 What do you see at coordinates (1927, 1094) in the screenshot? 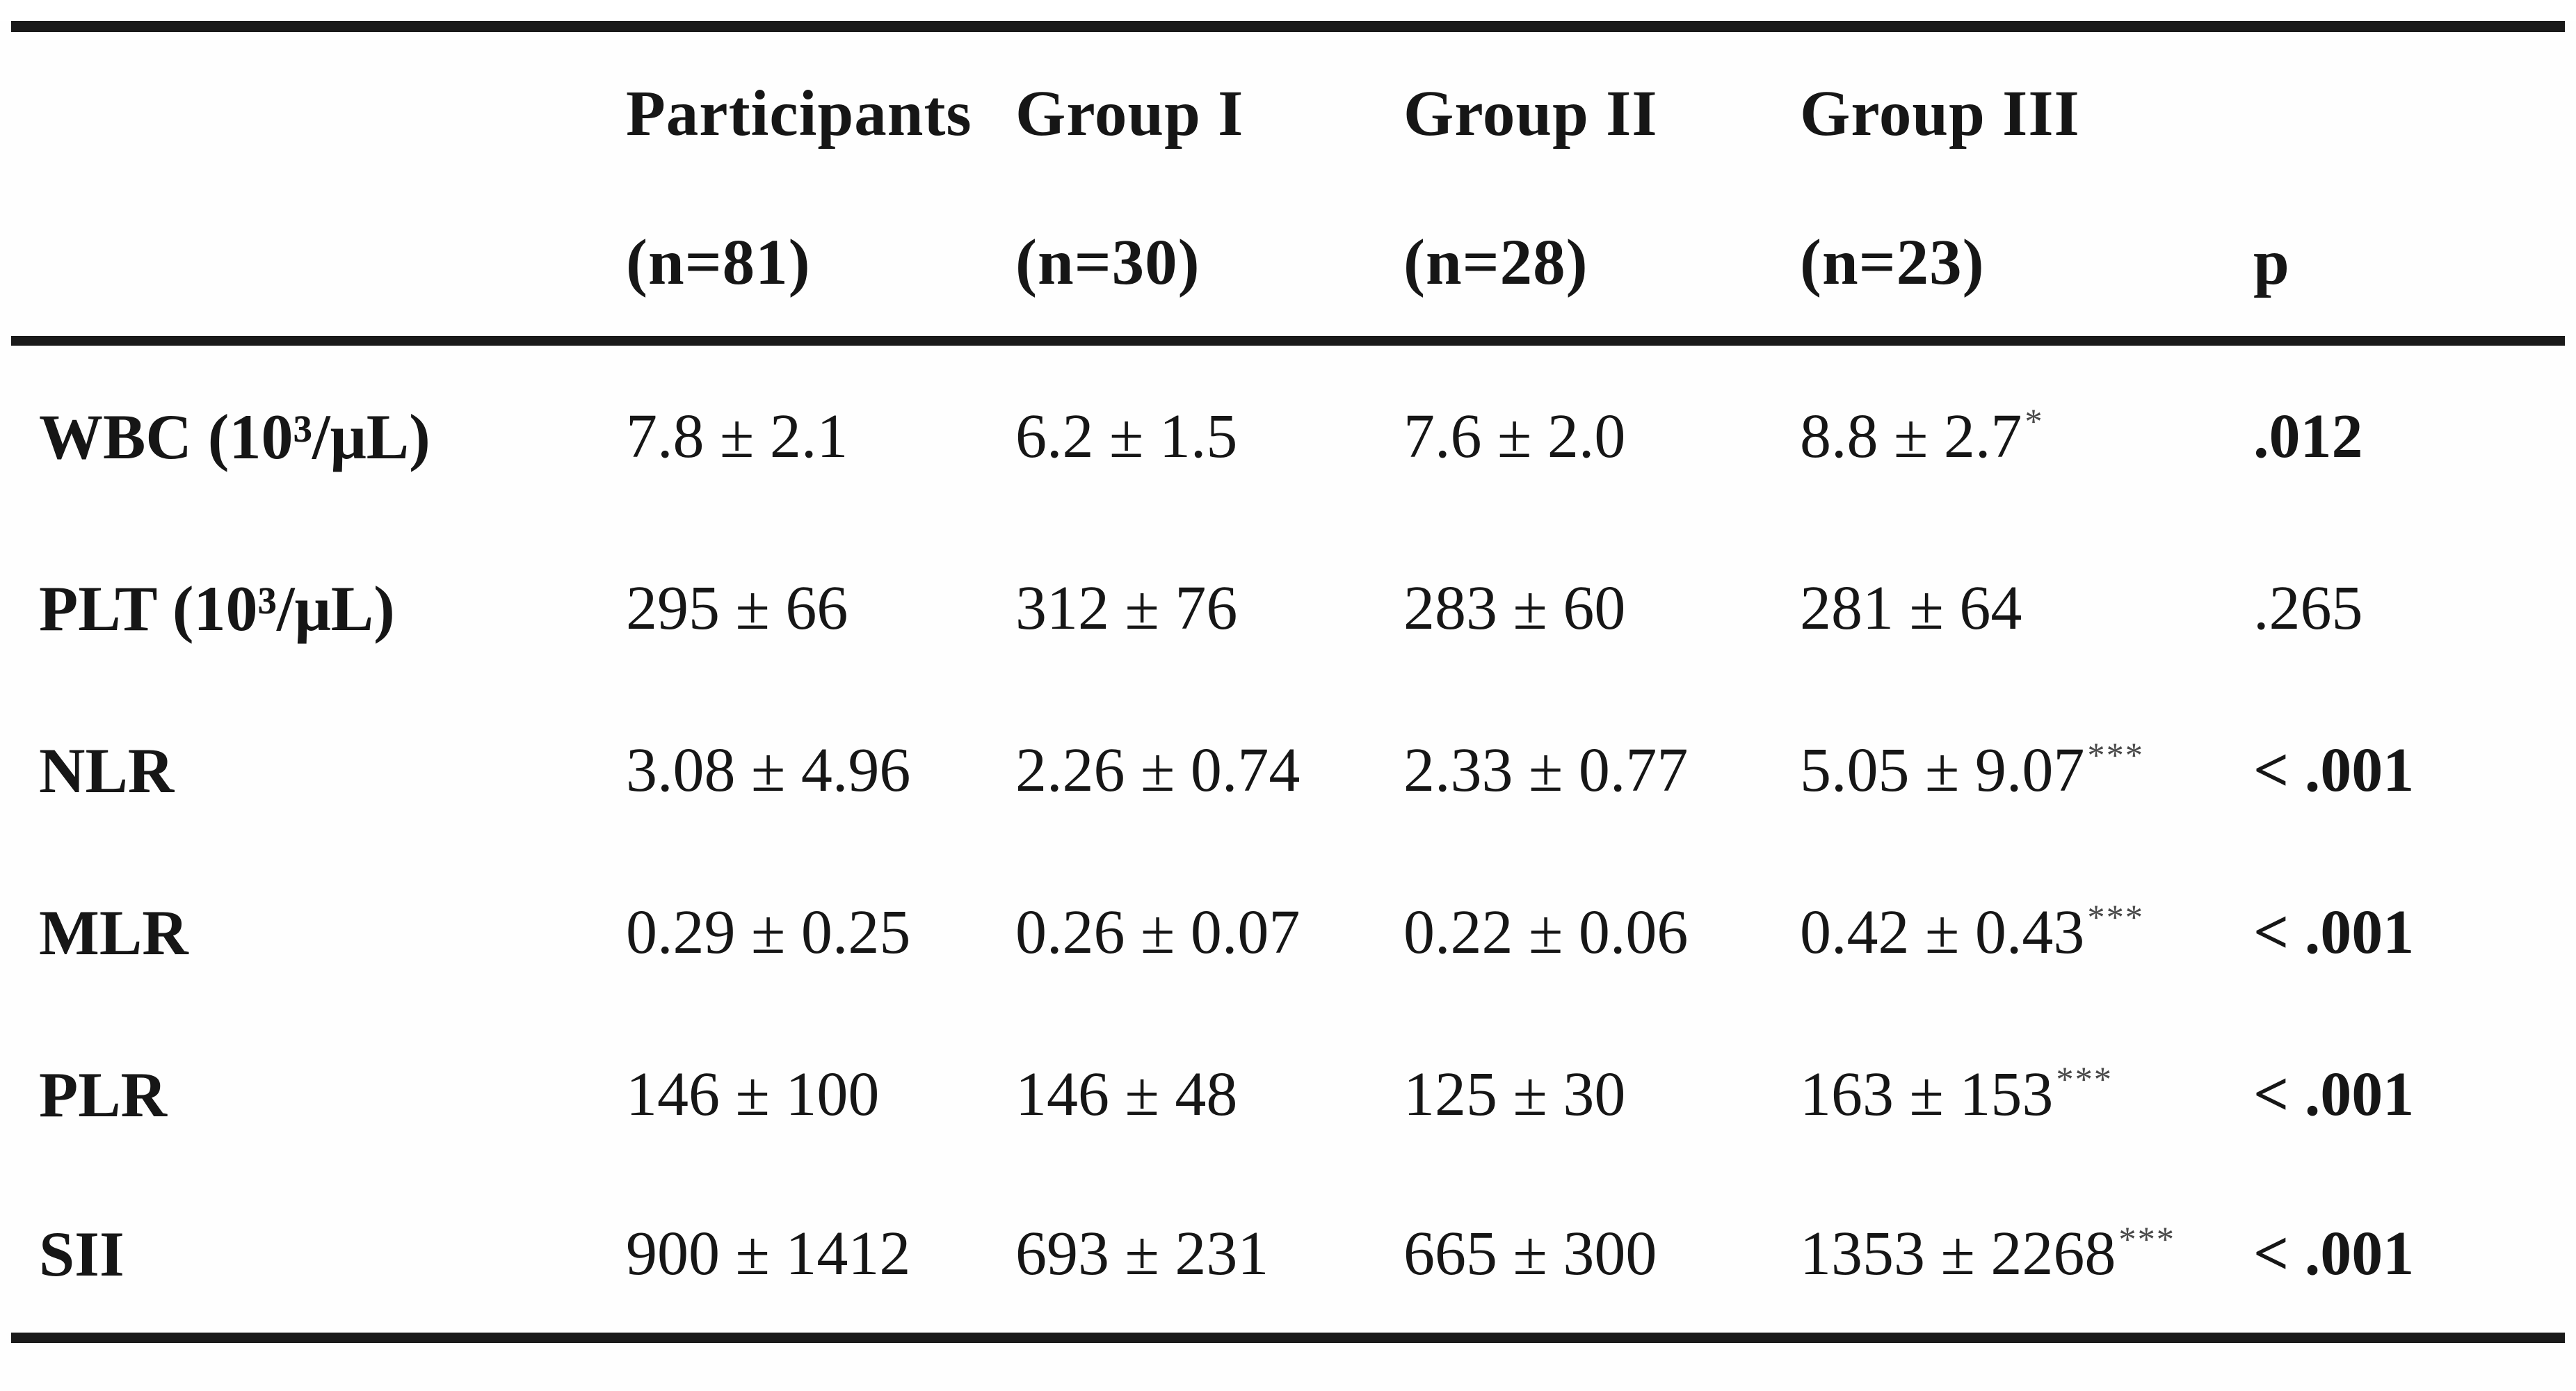
I see `cell-group3-value: 163 ± 153` at bounding box center [1927, 1094].